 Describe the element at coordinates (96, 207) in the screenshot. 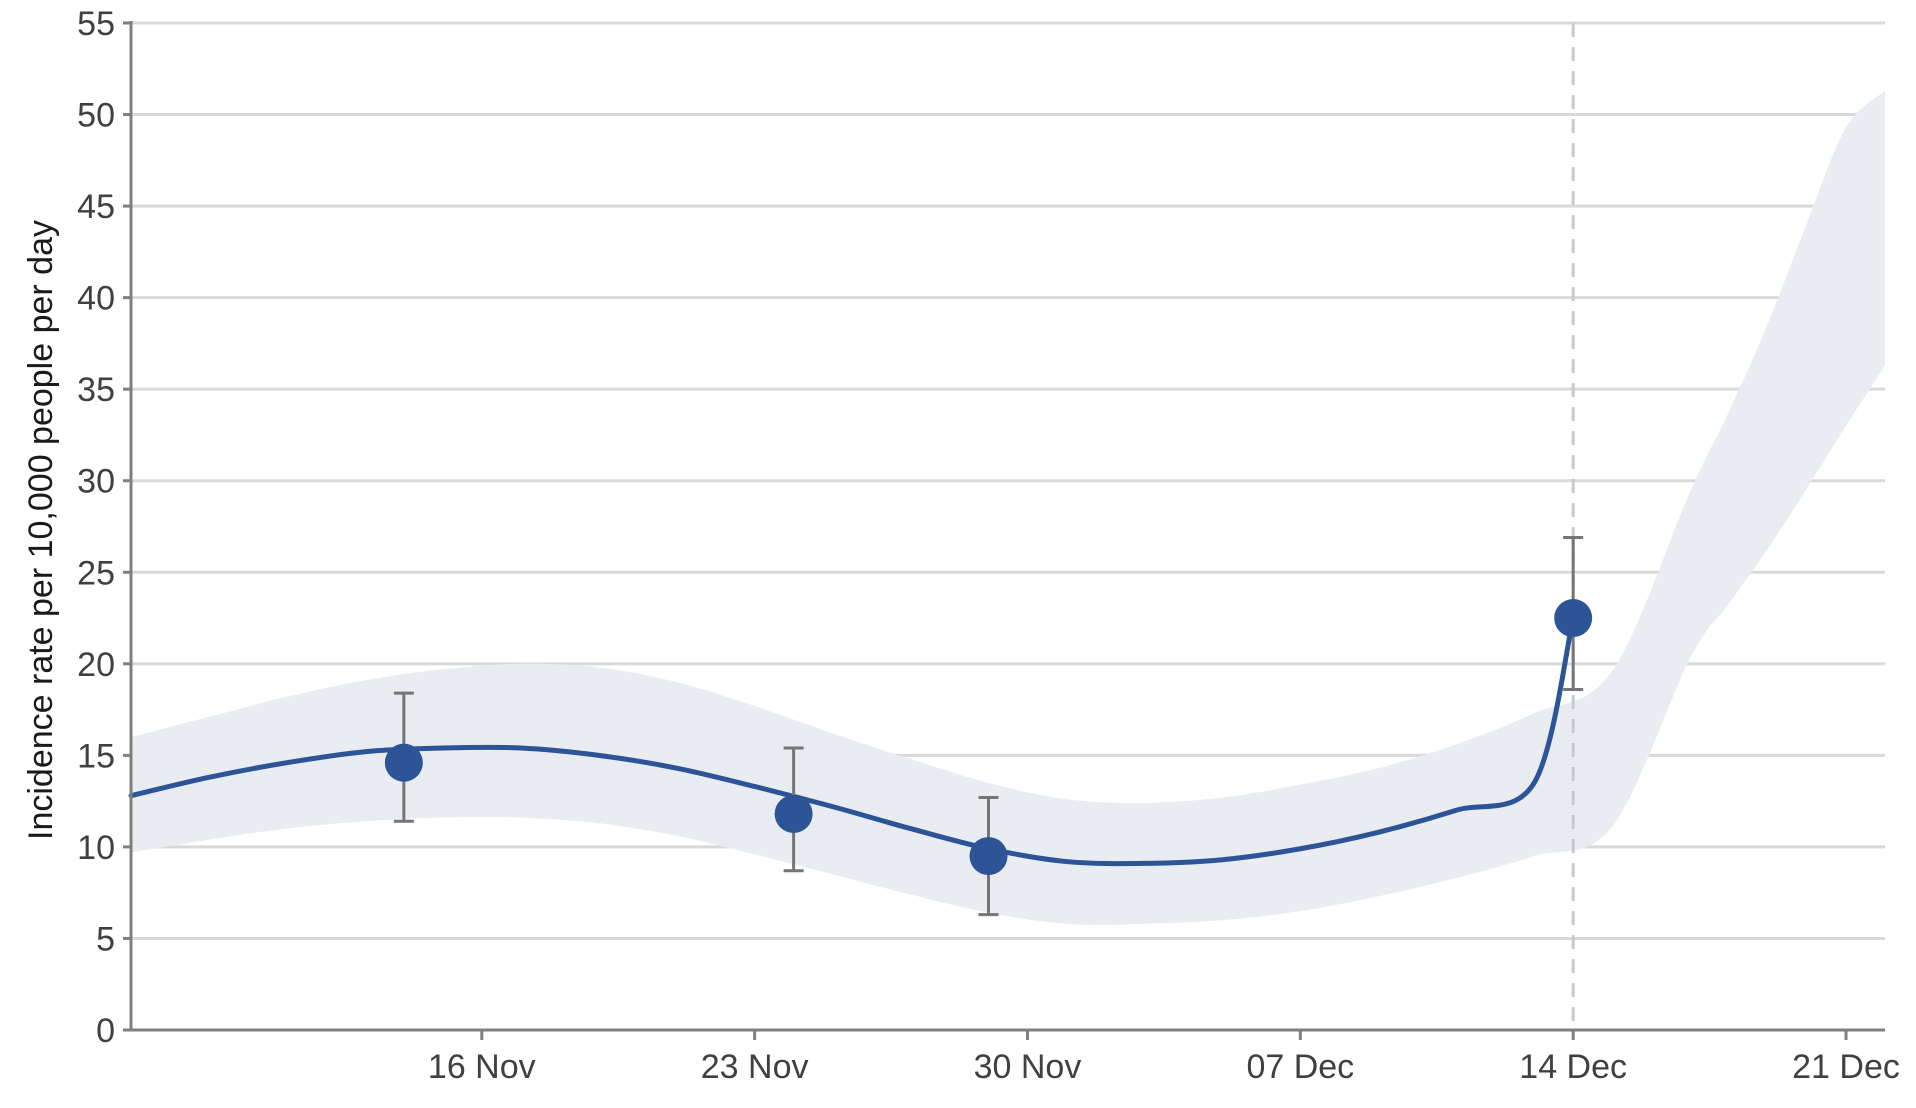

I see `y-tick-label: 45` at that location.